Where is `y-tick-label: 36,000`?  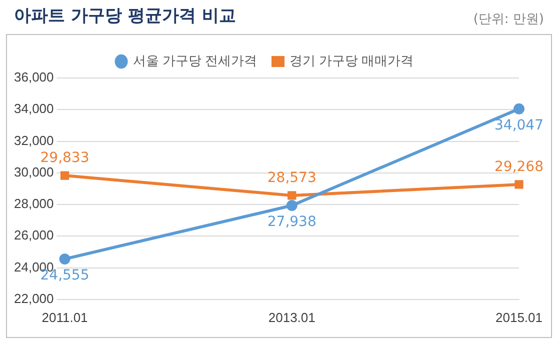
y-tick-label: 36,000 is located at coordinates (34, 77).